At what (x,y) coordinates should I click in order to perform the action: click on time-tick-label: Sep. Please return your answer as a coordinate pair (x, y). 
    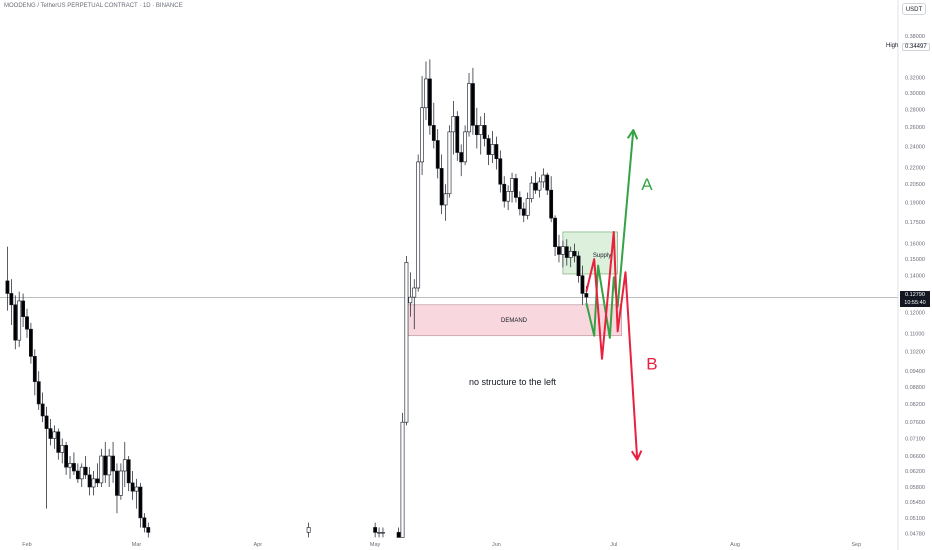
    Looking at the image, I should click on (856, 545).